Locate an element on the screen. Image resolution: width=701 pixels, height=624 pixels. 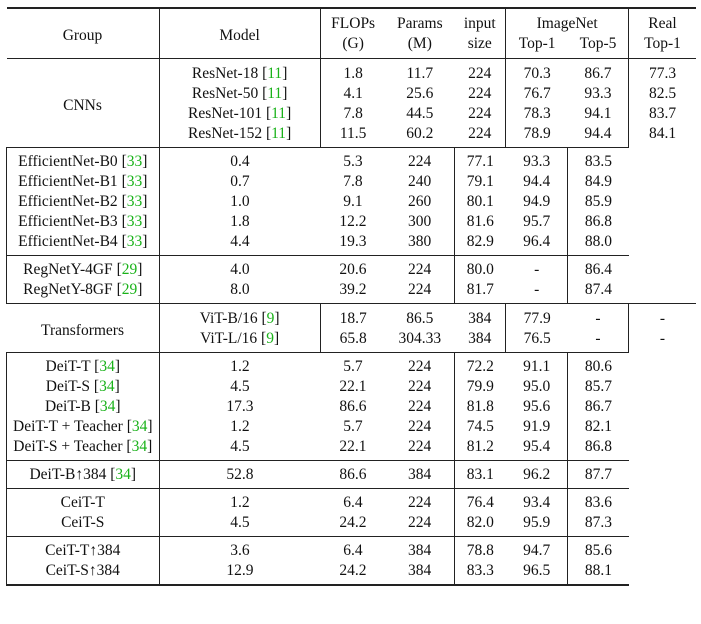
params-cell: 24.2 is located at coordinates (353, 573).